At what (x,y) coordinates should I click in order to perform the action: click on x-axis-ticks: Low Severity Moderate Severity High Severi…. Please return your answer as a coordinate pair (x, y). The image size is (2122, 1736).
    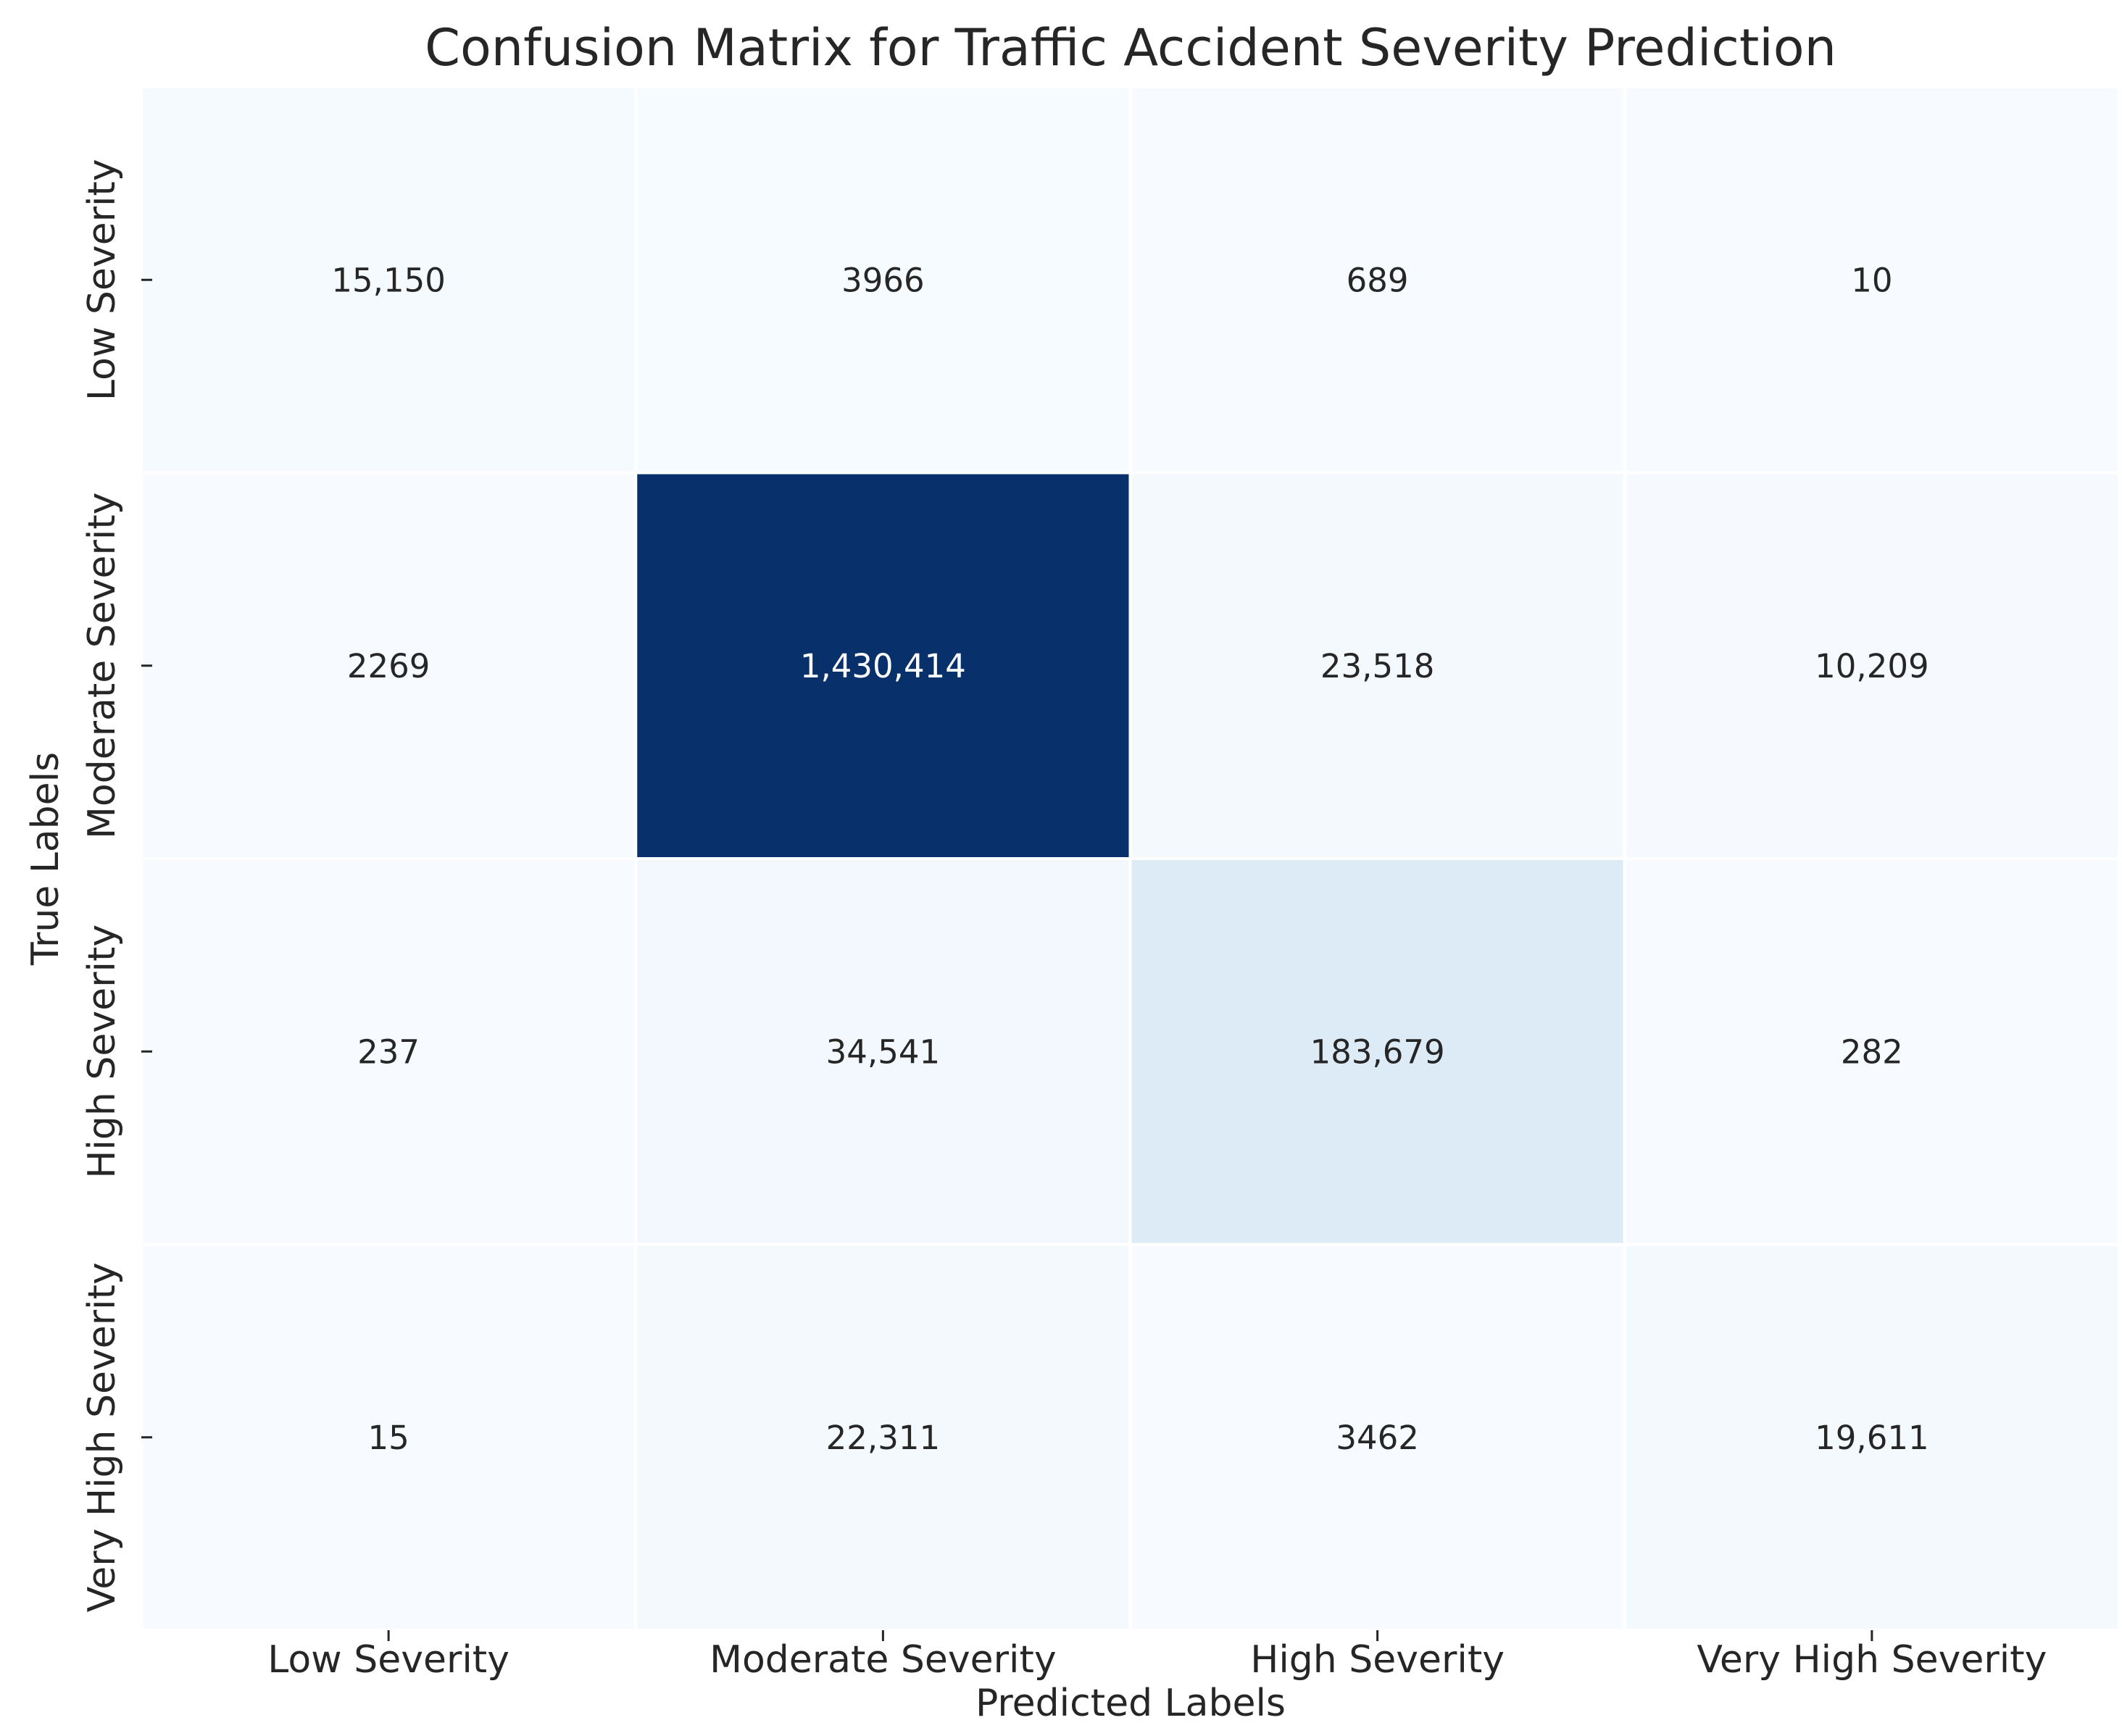
    Looking at the image, I should click on (1157, 1656).